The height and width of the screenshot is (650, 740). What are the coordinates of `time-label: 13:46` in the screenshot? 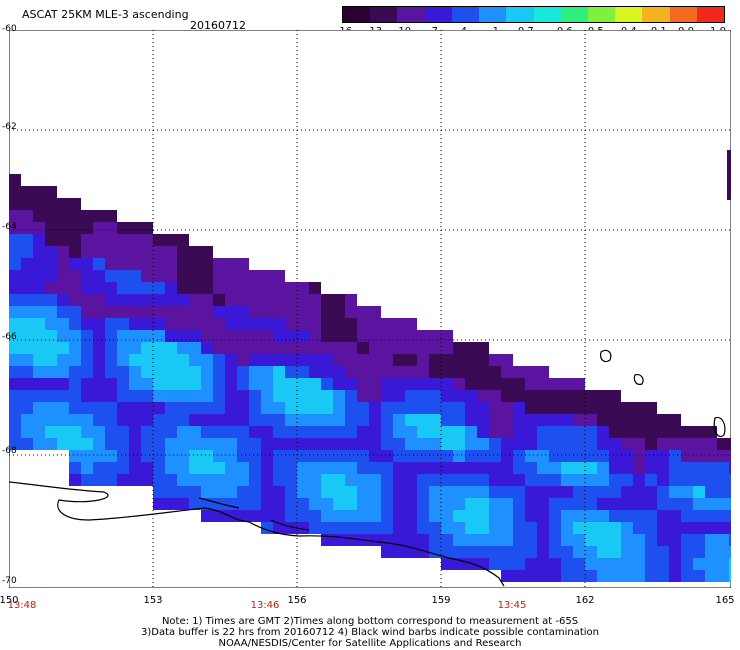 It's located at (265, 605).